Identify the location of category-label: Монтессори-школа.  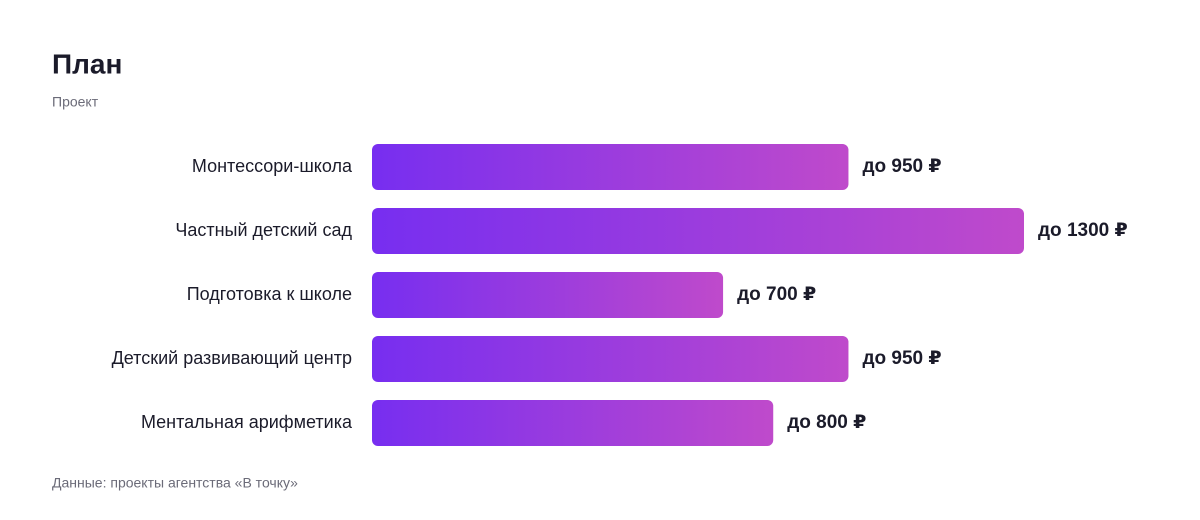
(272, 166).